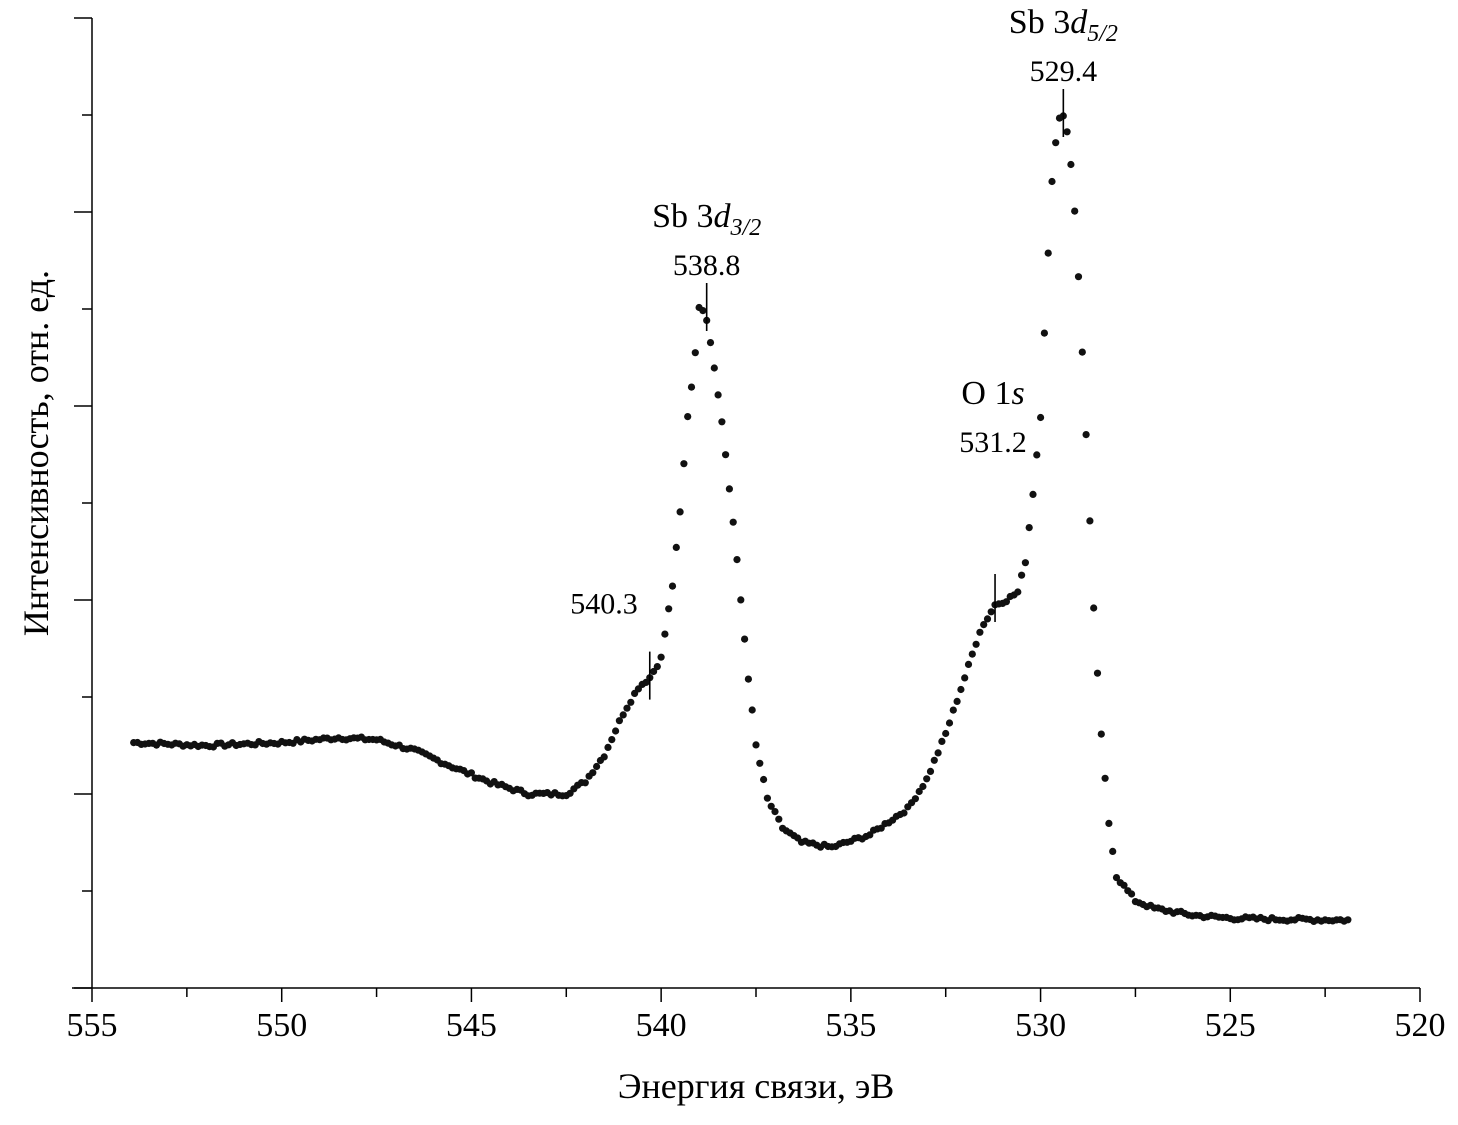  What do you see at coordinates (993, 442) in the screenshot?
I see `peak-value-label: 531.2` at bounding box center [993, 442].